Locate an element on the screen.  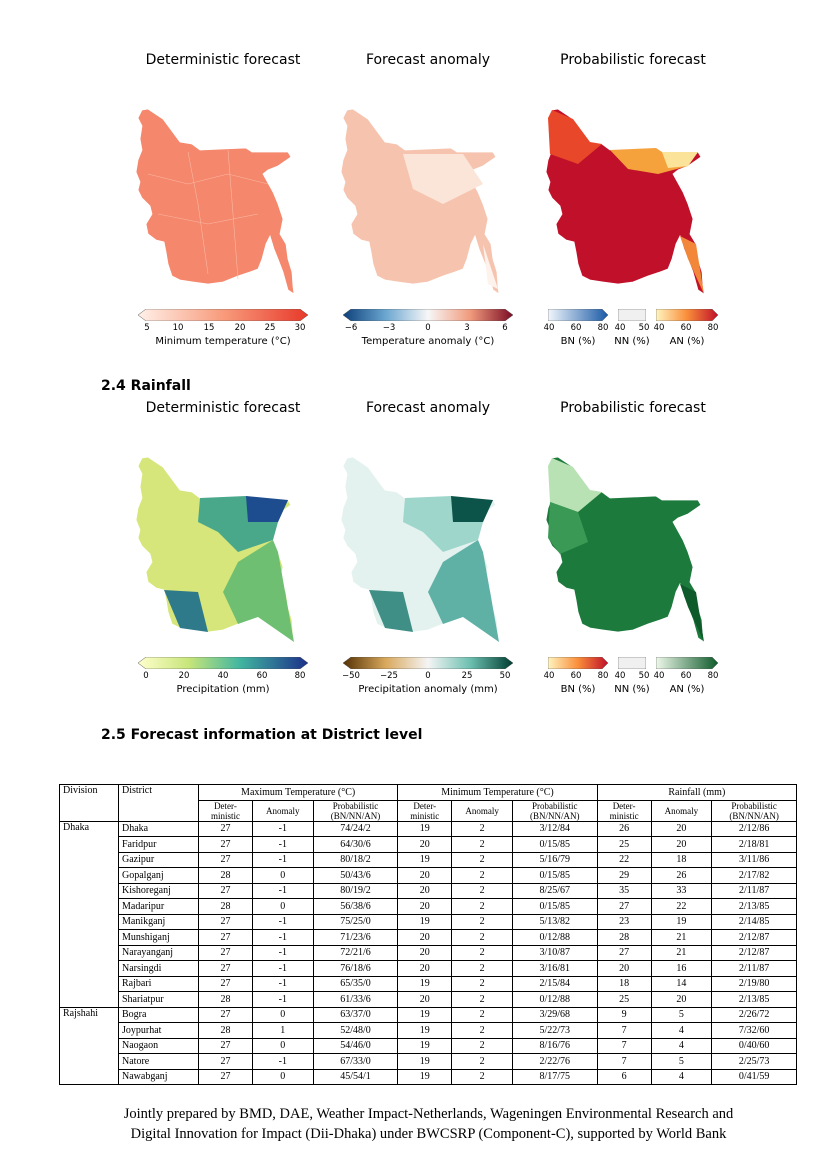
max-subheader: Anomaly is located at coordinates (282, 810).